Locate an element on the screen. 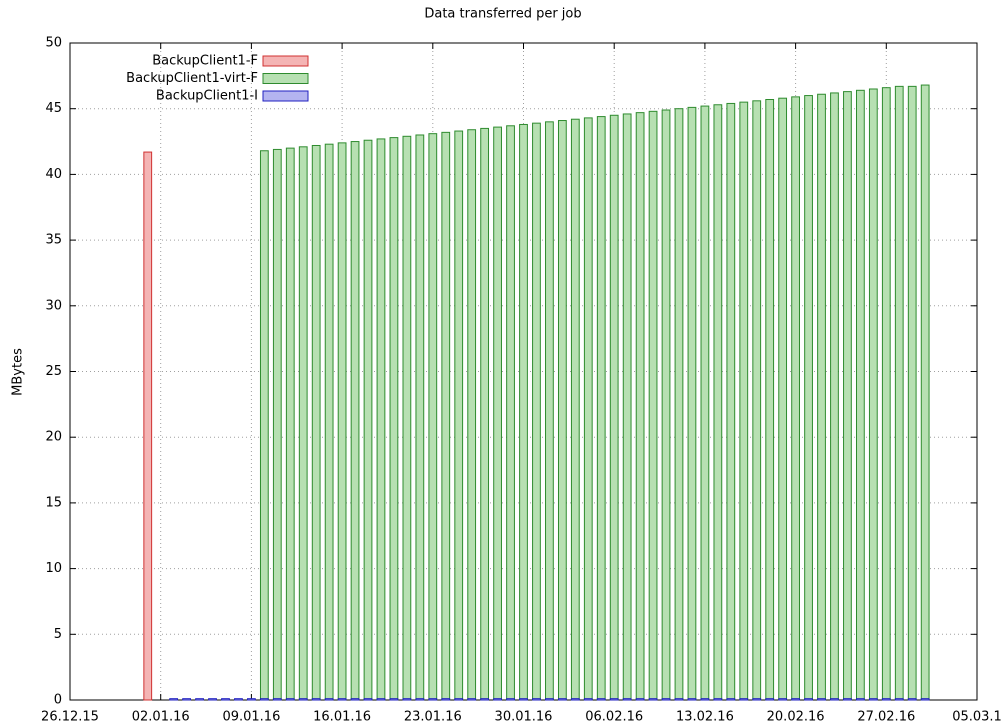 This screenshot has height=728, width=1005. x-tick-label: 05.03.1 is located at coordinates (977, 717).